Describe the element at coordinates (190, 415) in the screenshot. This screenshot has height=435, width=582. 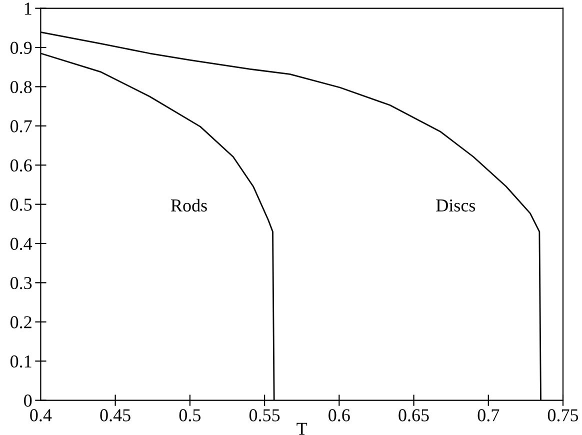
I see `x-tick-label: 0.5` at that location.